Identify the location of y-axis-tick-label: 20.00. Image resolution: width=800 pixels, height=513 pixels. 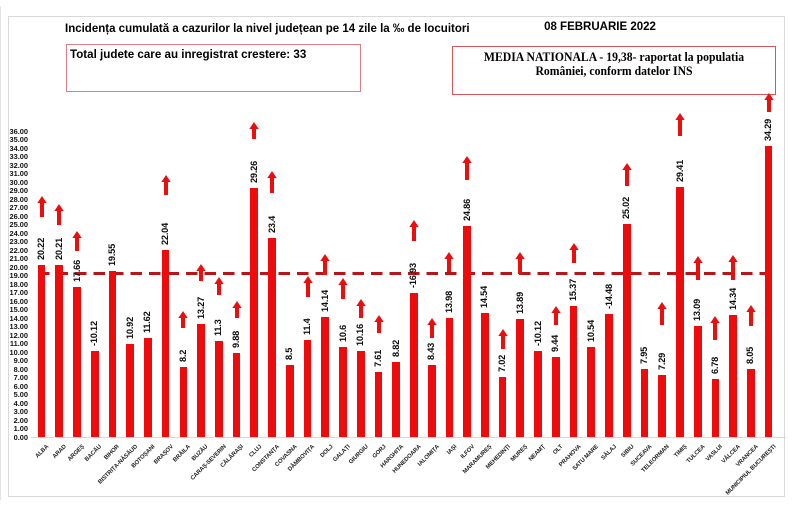
(19, 267).